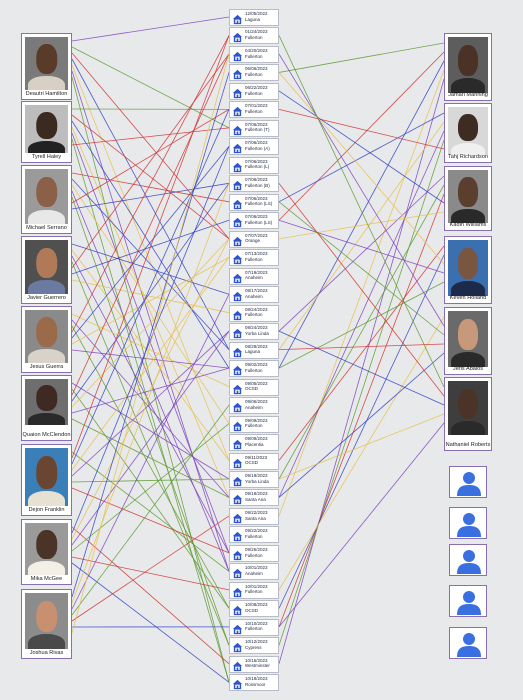 The width and height of the screenshot is (523, 700). What do you see at coordinates (468, 341) in the screenshot?
I see `suspect-card: Jeris Abalos` at bounding box center [468, 341].